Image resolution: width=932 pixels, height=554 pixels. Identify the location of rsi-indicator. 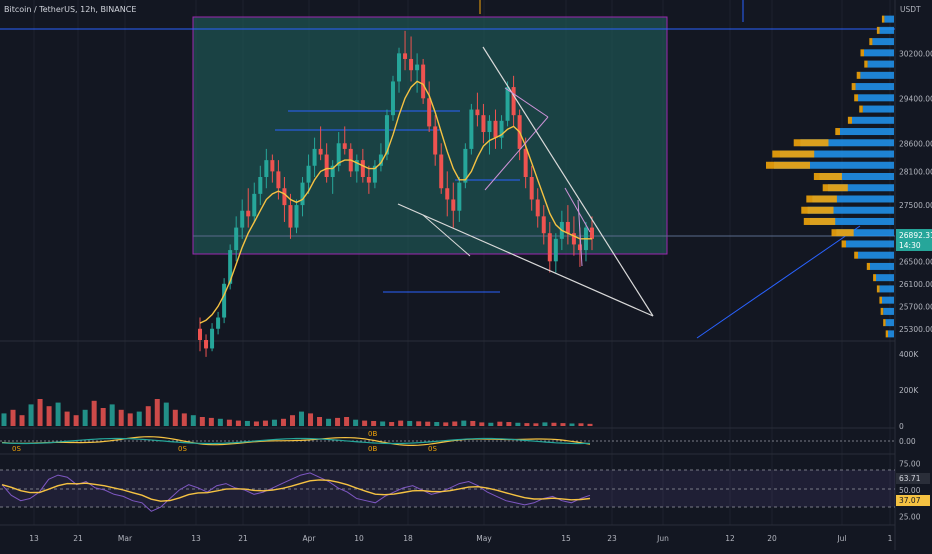
(447, 490).